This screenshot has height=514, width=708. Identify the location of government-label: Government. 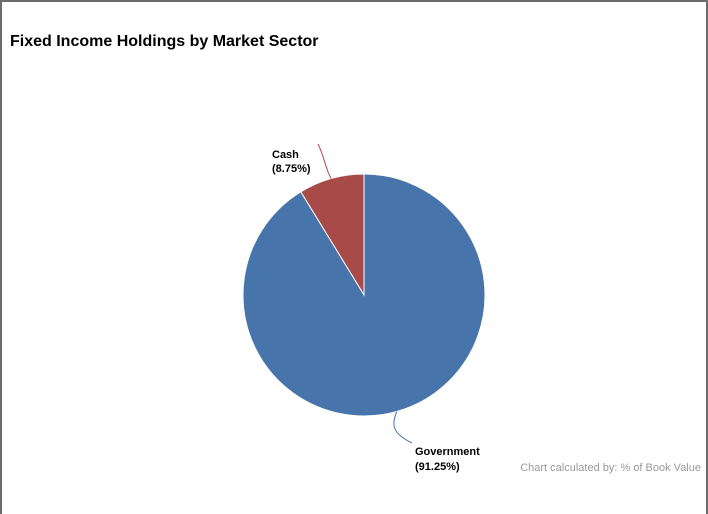
(447, 452).